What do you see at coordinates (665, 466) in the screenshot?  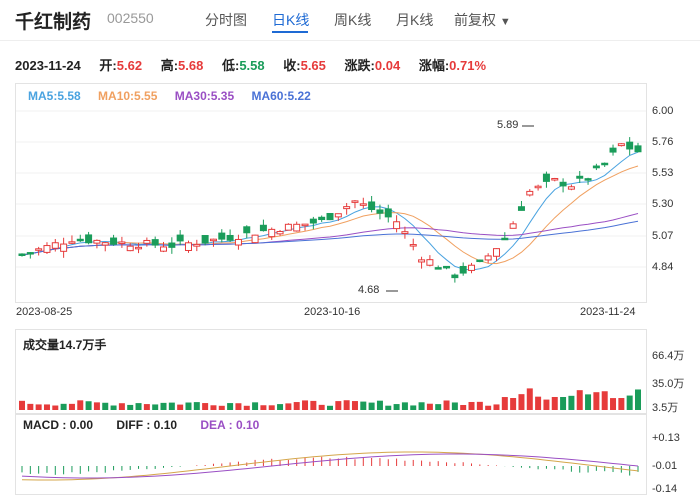 I see `macd-tick: -0.01` at bounding box center [665, 466].